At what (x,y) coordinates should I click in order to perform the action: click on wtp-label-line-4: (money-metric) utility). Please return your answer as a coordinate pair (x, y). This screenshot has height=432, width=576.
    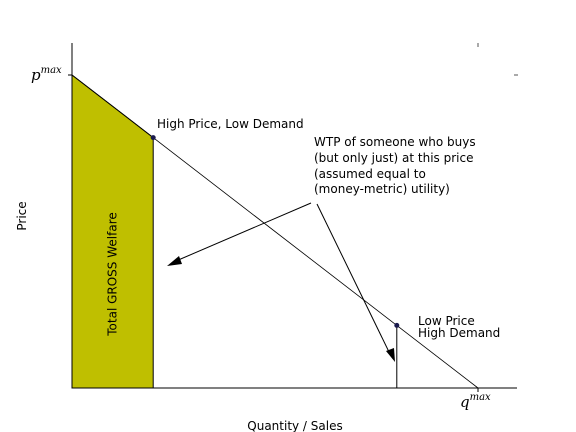
    Looking at the image, I should click on (382, 189).